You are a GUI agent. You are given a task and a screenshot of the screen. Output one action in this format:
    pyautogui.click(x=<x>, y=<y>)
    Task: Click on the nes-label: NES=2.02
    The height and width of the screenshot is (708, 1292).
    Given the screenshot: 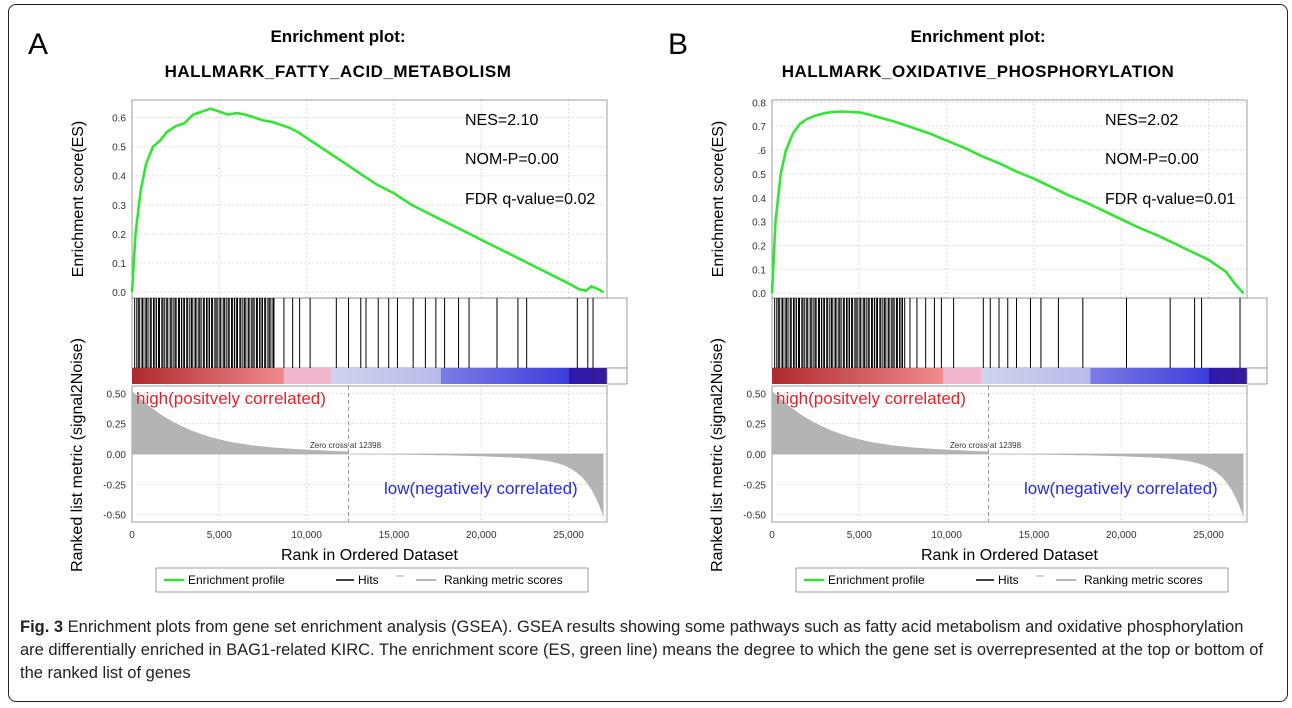 What is the action you would take?
    pyautogui.click(x=1141, y=120)
    